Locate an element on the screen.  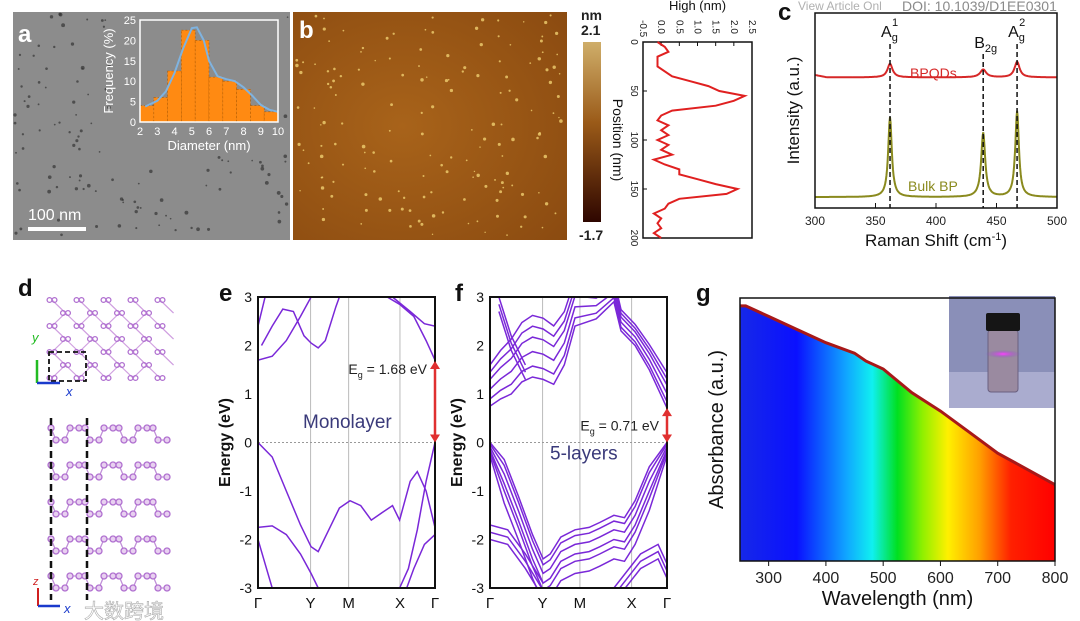
panel-label-g: g is located at coordinates (703, 293).